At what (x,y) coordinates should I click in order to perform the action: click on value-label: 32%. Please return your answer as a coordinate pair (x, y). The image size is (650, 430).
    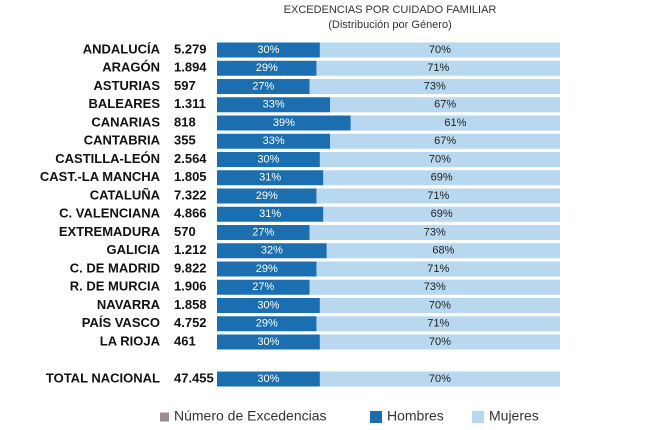
    Looking at the image, I should click on (272, 251).